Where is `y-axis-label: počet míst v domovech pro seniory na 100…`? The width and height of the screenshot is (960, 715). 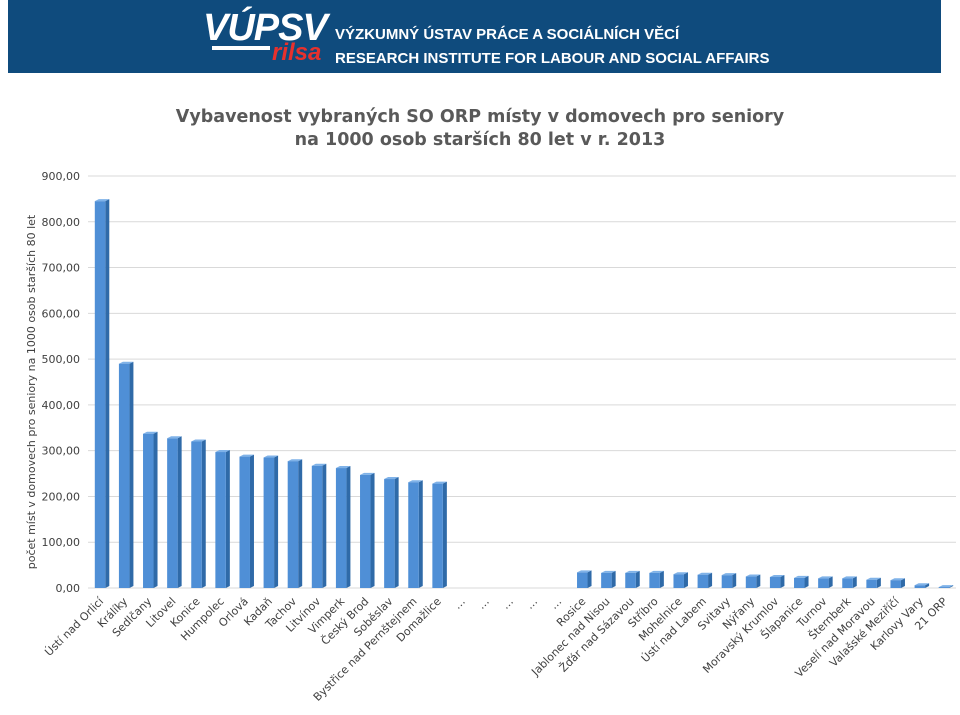
y-axis-label: počet míst v domovech pro seniory na 100… is located at coordinates (31, 391).